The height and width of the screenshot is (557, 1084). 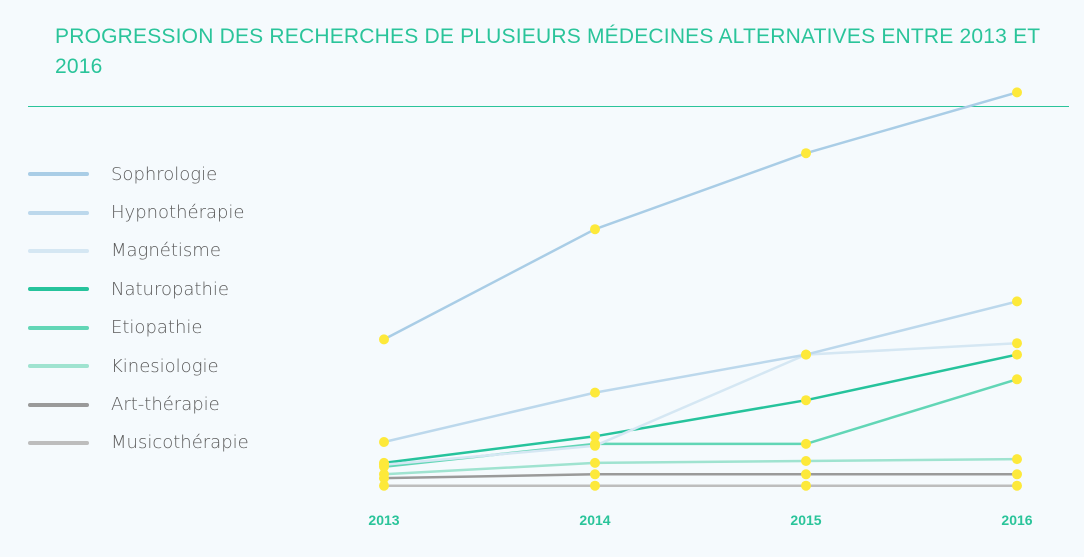 What do you see at coordinates (594, 520) in the screenshot?
I see `x-tick-label: 2014` at bounding box center [594, 520].